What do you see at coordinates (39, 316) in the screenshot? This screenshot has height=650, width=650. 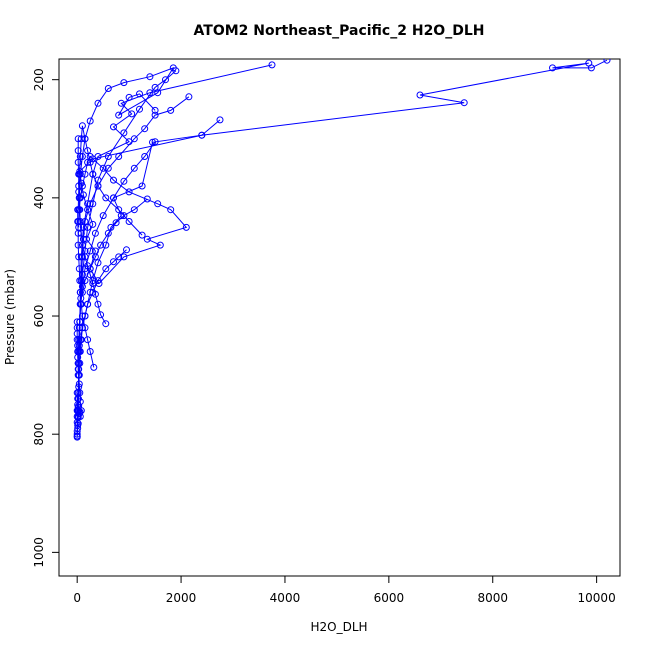 I see `y-tick-label: 600` at bounding box center [39, 316].